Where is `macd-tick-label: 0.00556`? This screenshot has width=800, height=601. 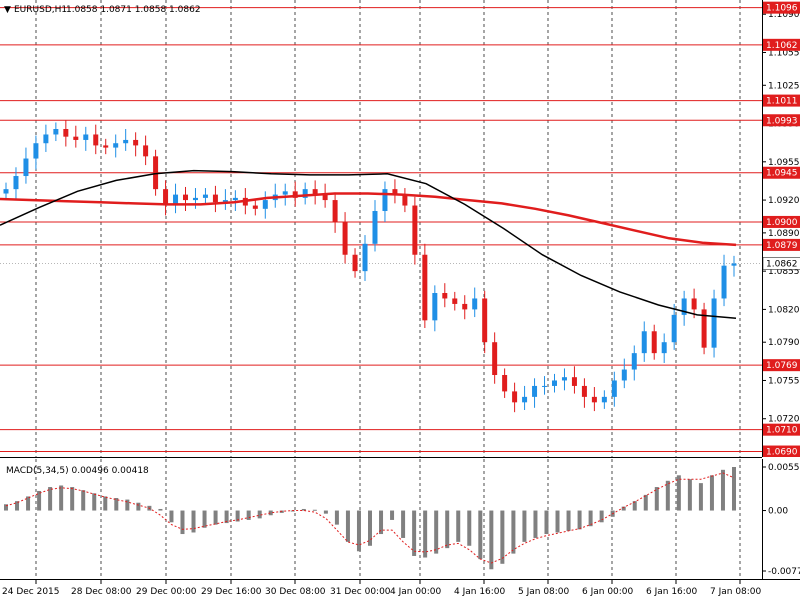
macd-tick-label: 0.00556 is located at coordinates (784, 468).